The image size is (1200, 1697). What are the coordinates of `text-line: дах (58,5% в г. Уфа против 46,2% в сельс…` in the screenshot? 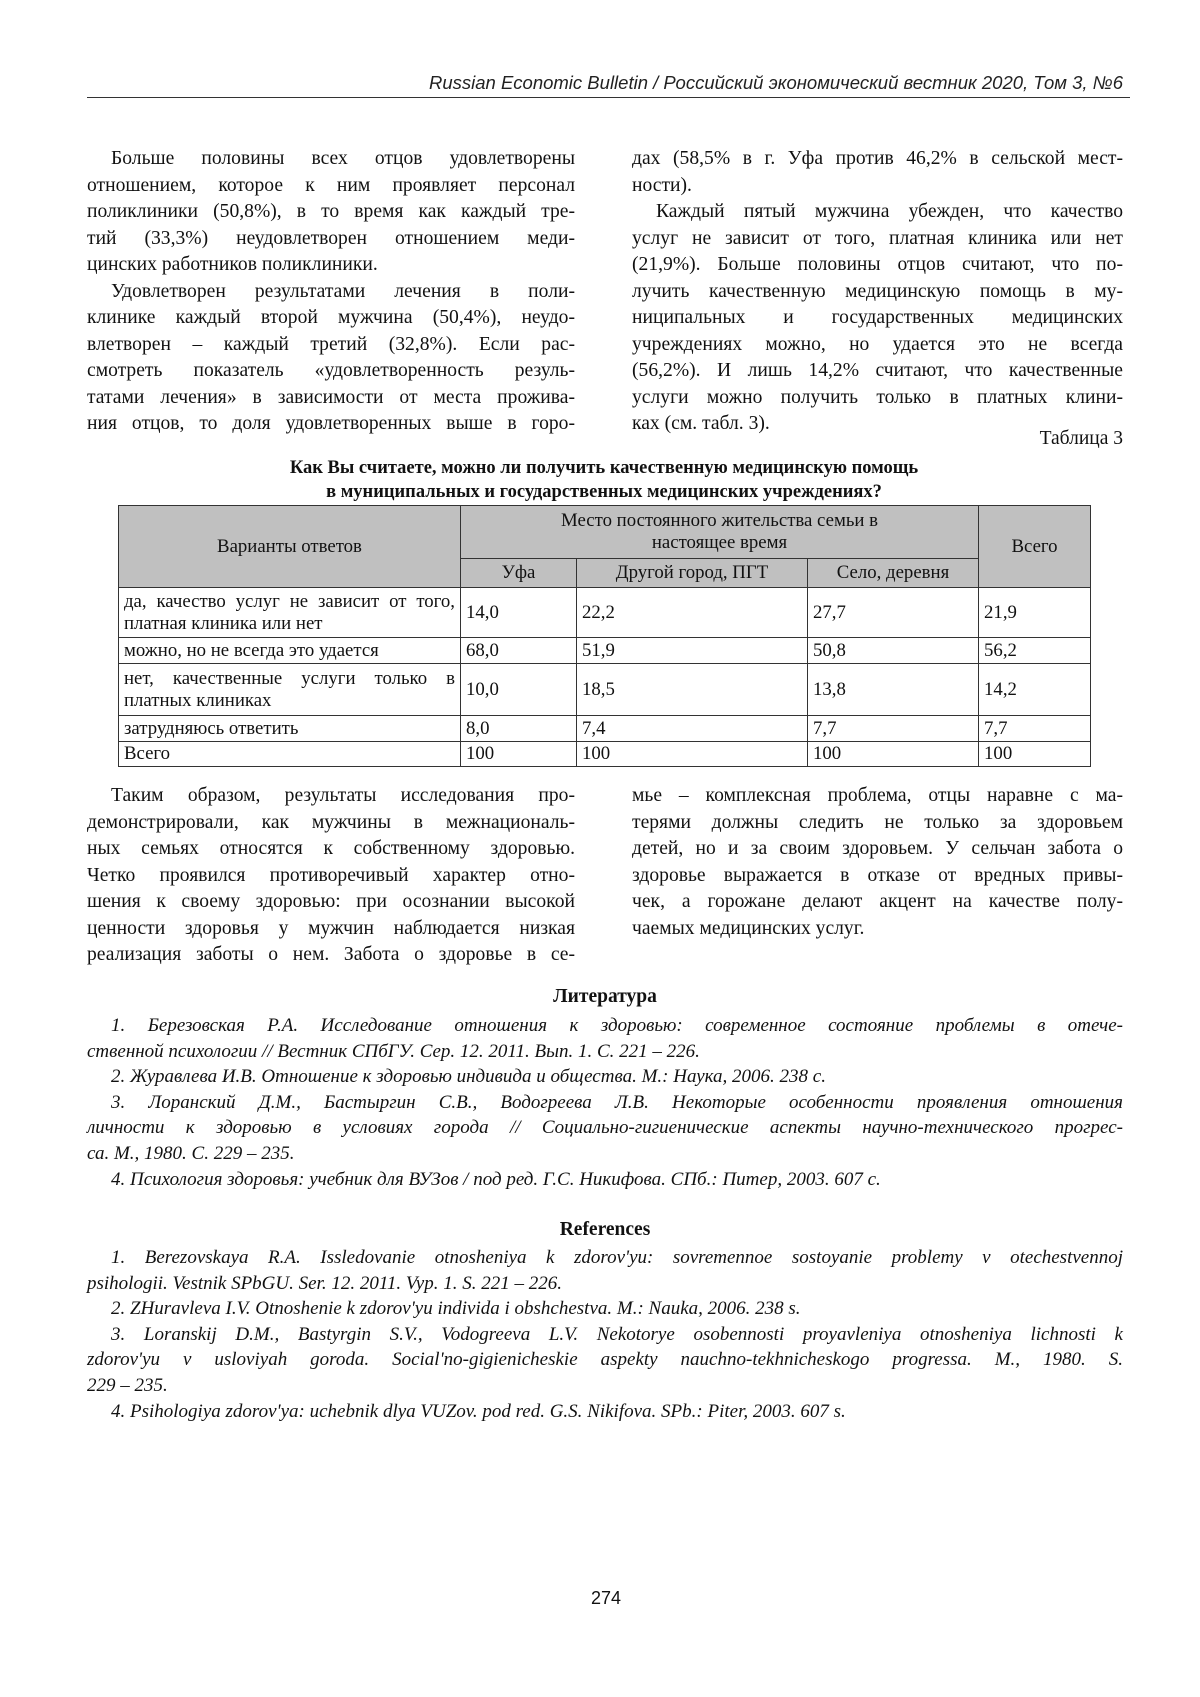 It's located at (877, 158).